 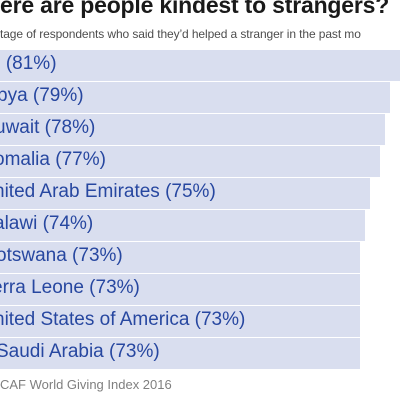 I want to click on bar-row: uwait (78%), so click(x=200, y=130).